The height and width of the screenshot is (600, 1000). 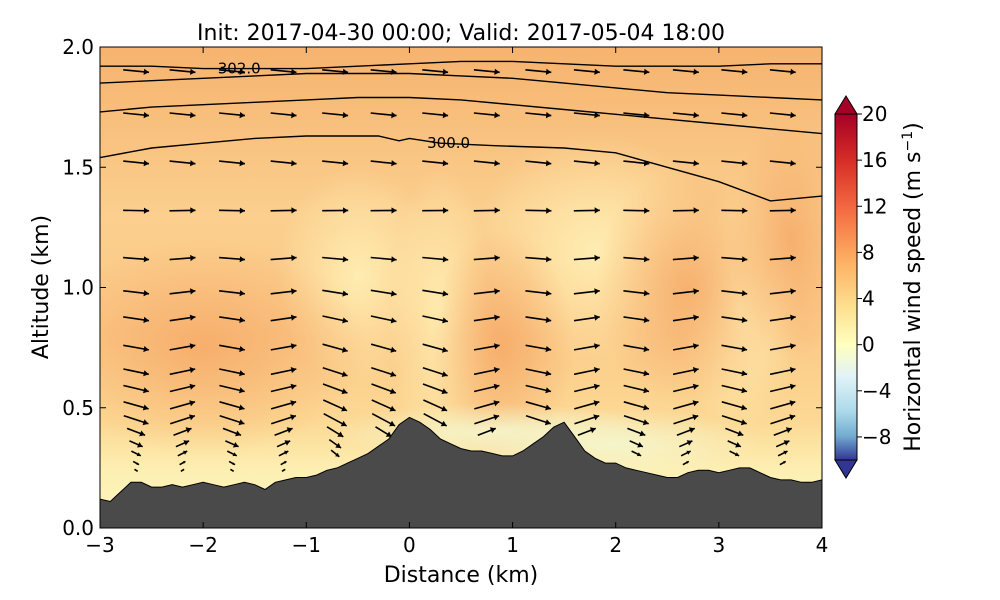 What do you see at coordinates (78, 528) in the screenshot?
I see `y-tick-label: 0.0` at bounding box center [78, 528].